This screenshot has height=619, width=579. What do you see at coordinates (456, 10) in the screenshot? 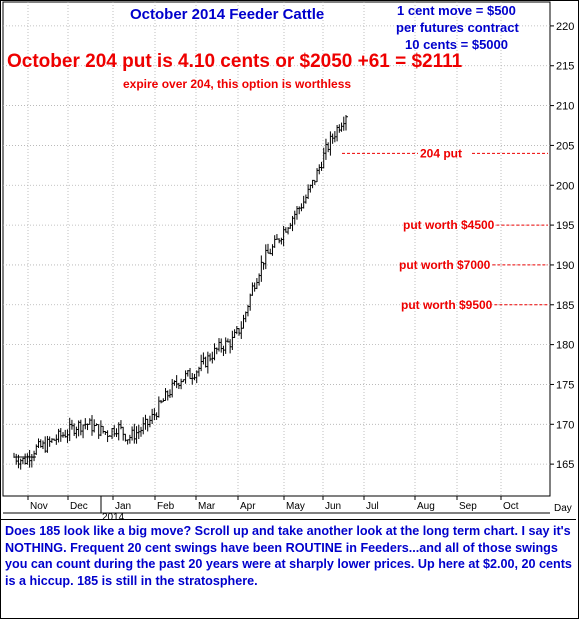
I see `contract-note-1: 1 cent move = $500` at bounding box center [456, 10].